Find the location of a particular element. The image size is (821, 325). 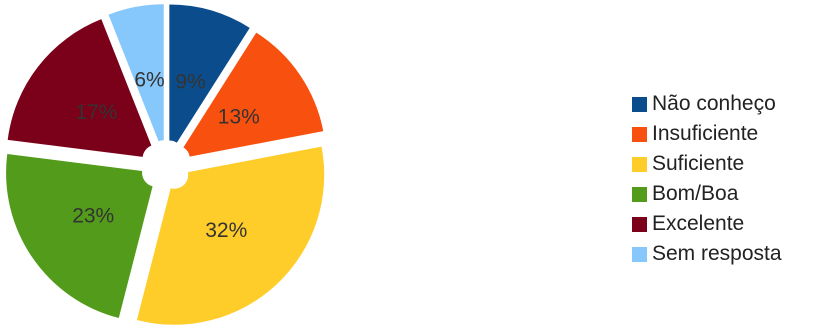

pie-slice-sem-resposta is located at coordinates (136, 73).